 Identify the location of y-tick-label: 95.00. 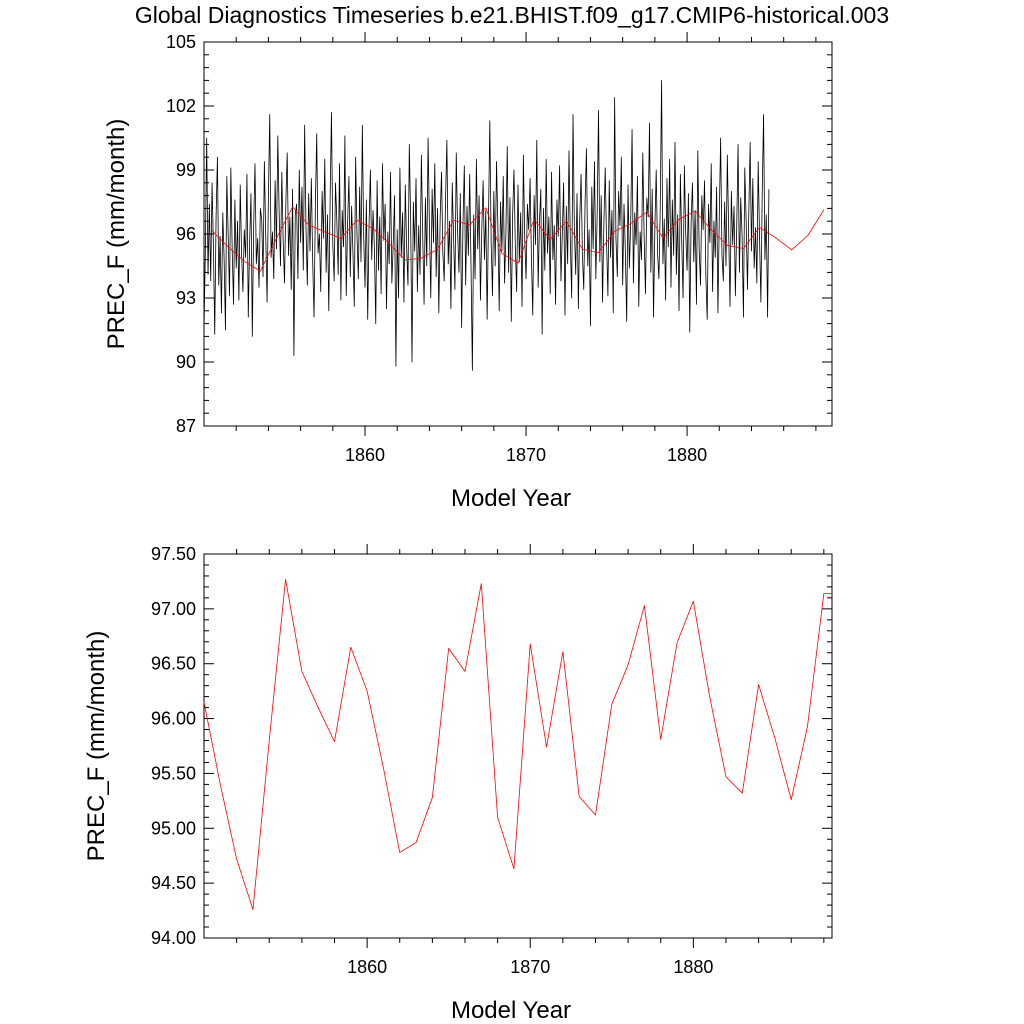
(173, 828).